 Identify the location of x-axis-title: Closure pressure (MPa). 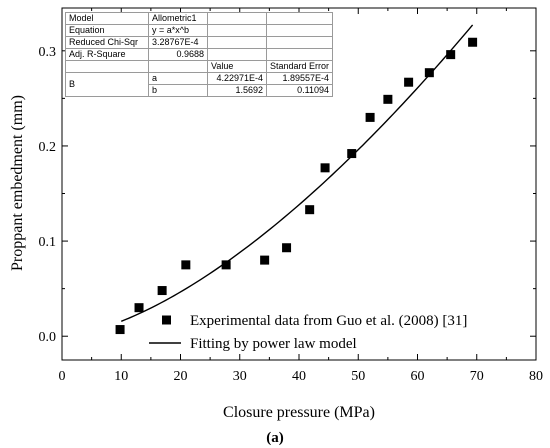
(299, 412).